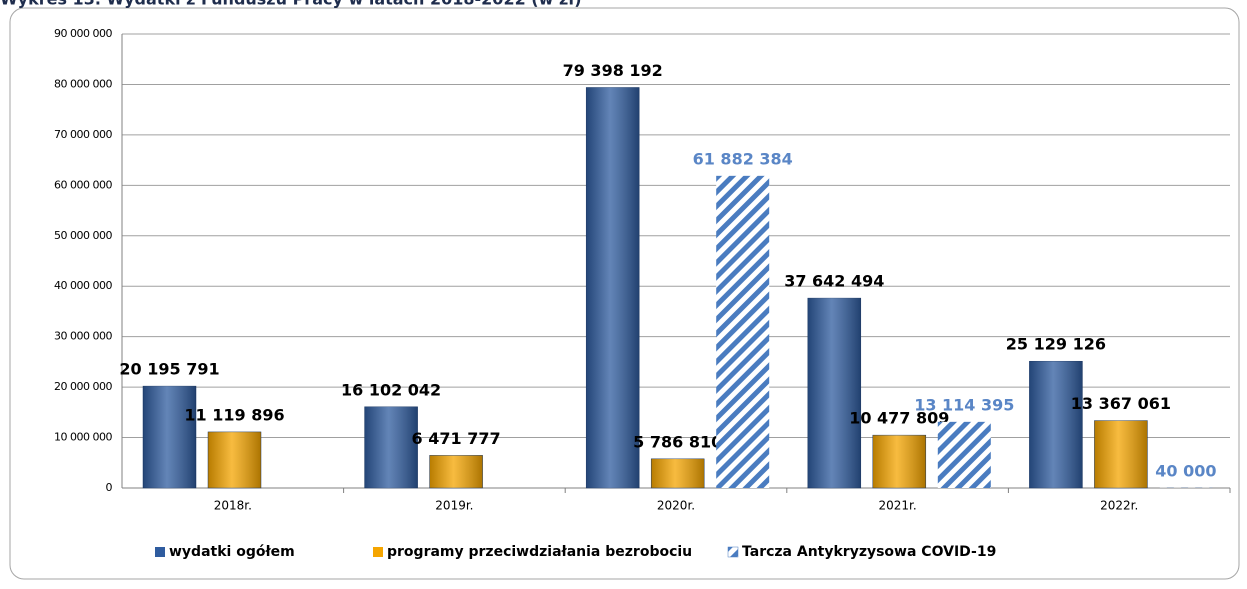 The width and height of the screenshot is (1247, 589). What do you see at coordinates (391, 389) in the screenshot?
I see `value-label: 16 102 042` at bounding box center [391, 389].